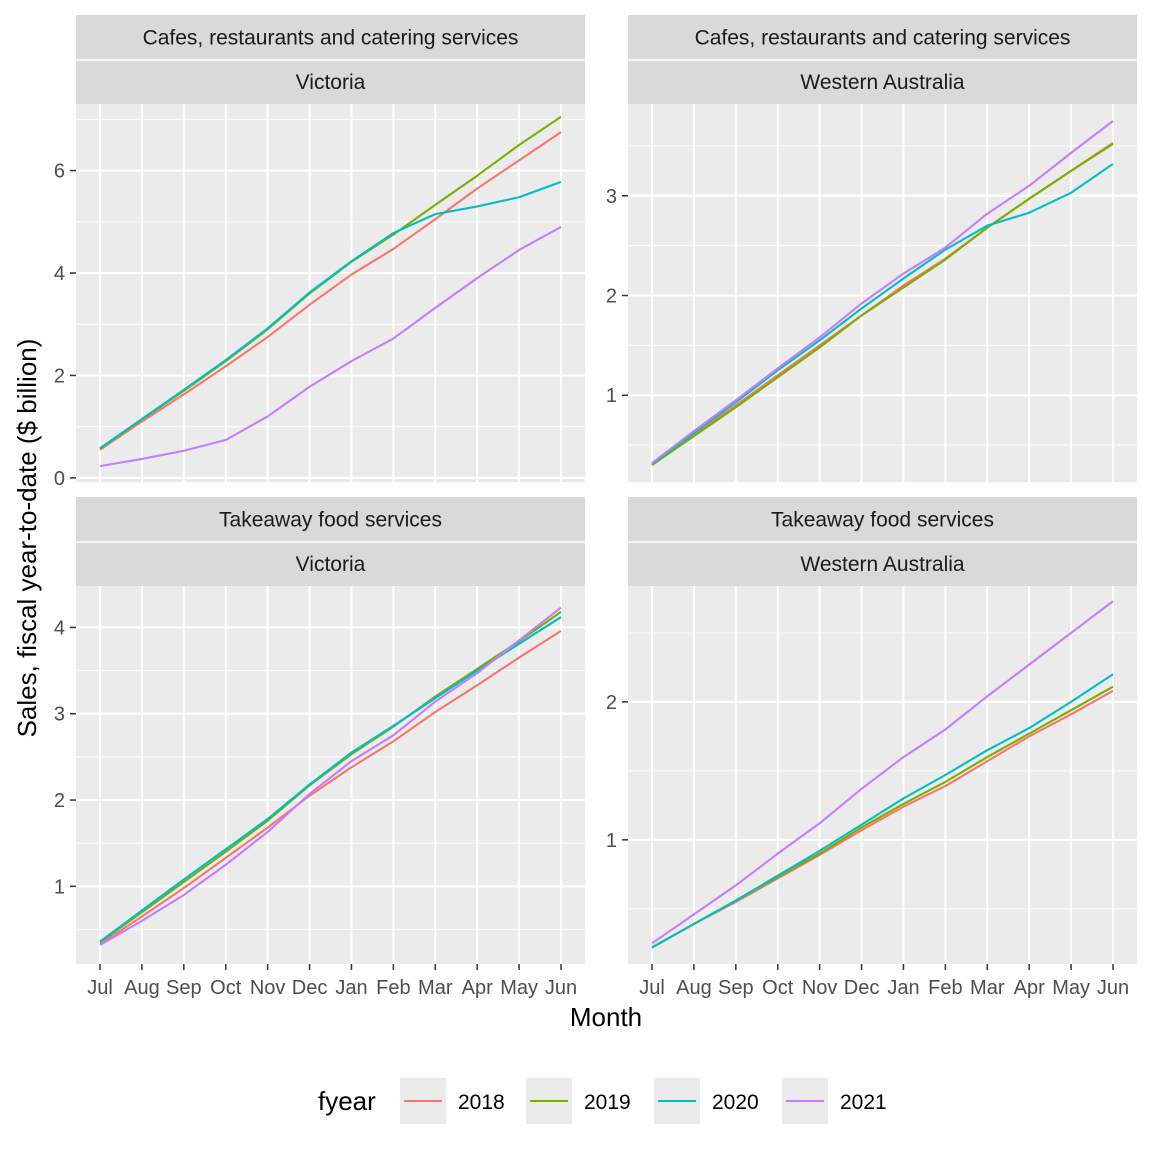 The image size is (1152, 1152). What do you see at coordinates (706, 1101) in the screenshot?
I see `legend-item-2020: 2020` at bounding box center [706, 1101].